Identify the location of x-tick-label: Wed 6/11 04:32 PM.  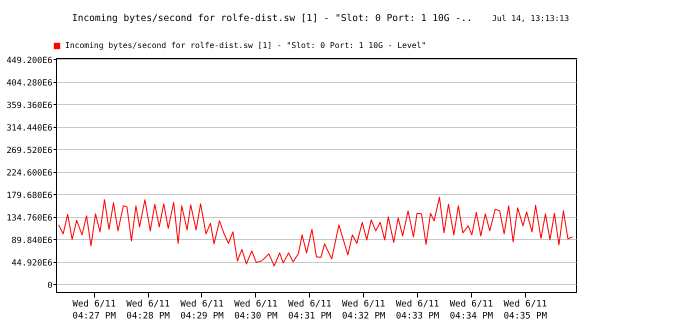
(364, 311).